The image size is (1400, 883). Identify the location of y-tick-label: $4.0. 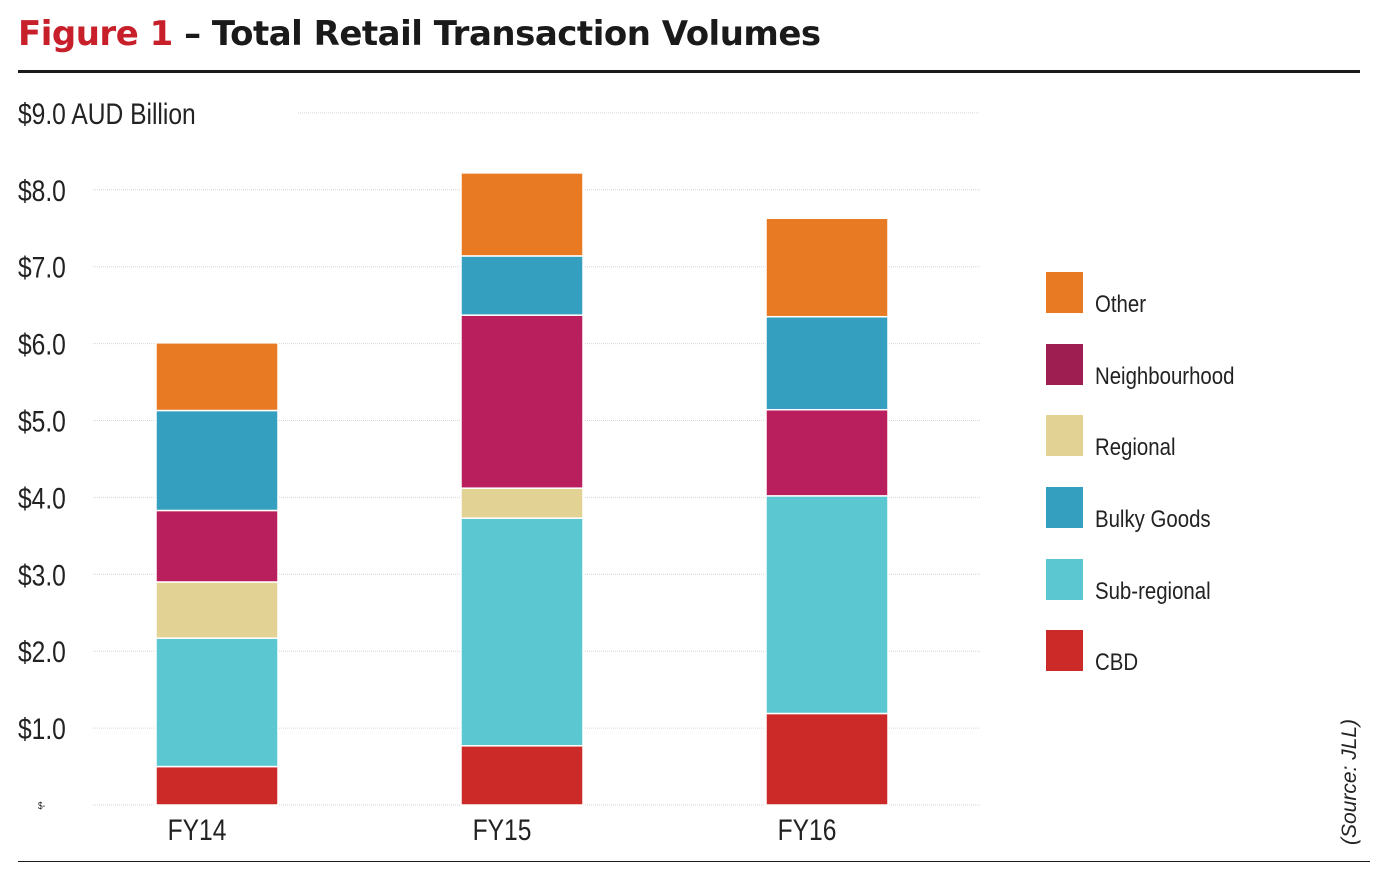
(42, 498).